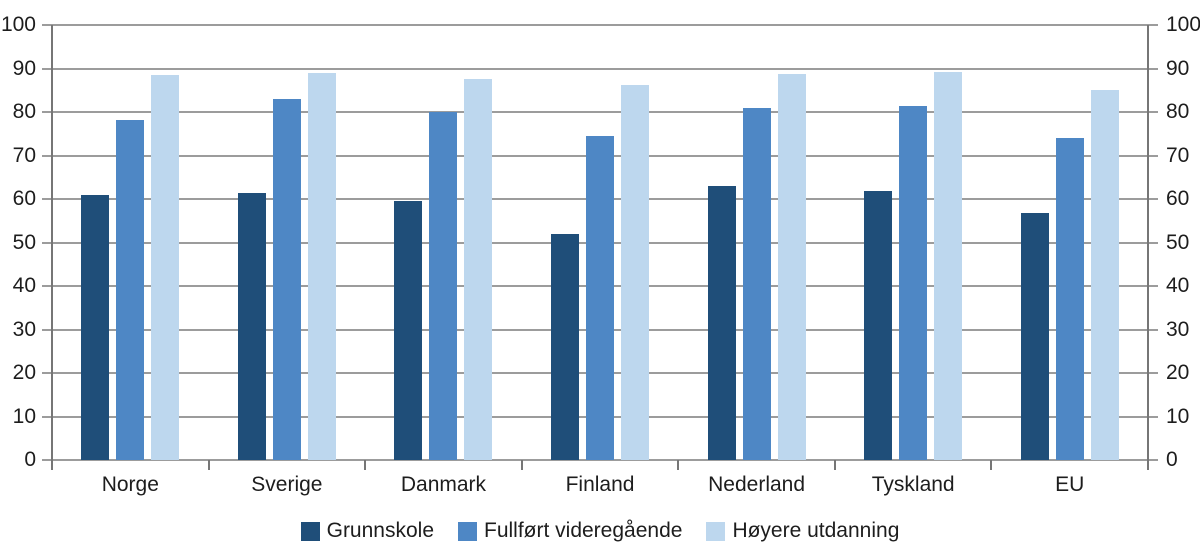  I want to click on x-axis-label: Finland, so click(600, 484).